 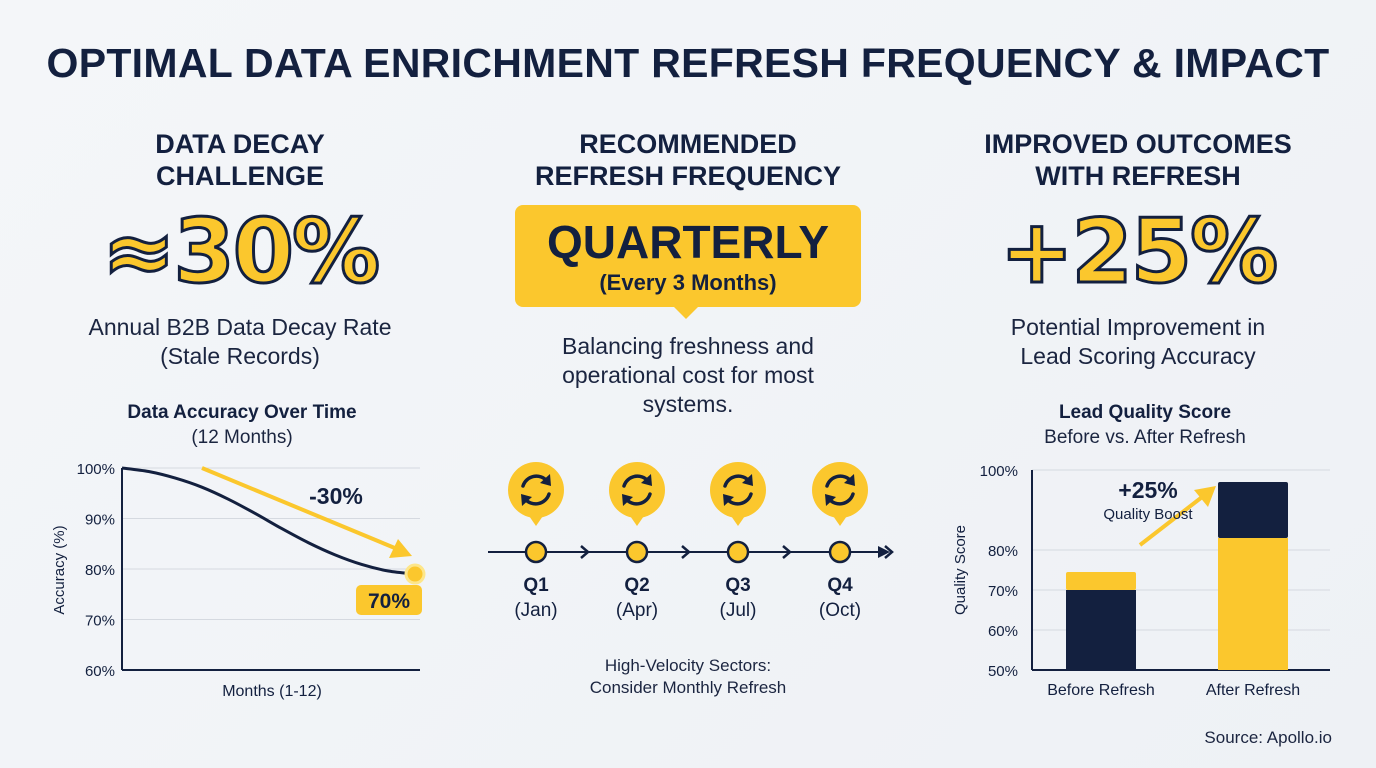 I want to click on accuracy-y-tick-label: 60%, so click(x=100, y=671).